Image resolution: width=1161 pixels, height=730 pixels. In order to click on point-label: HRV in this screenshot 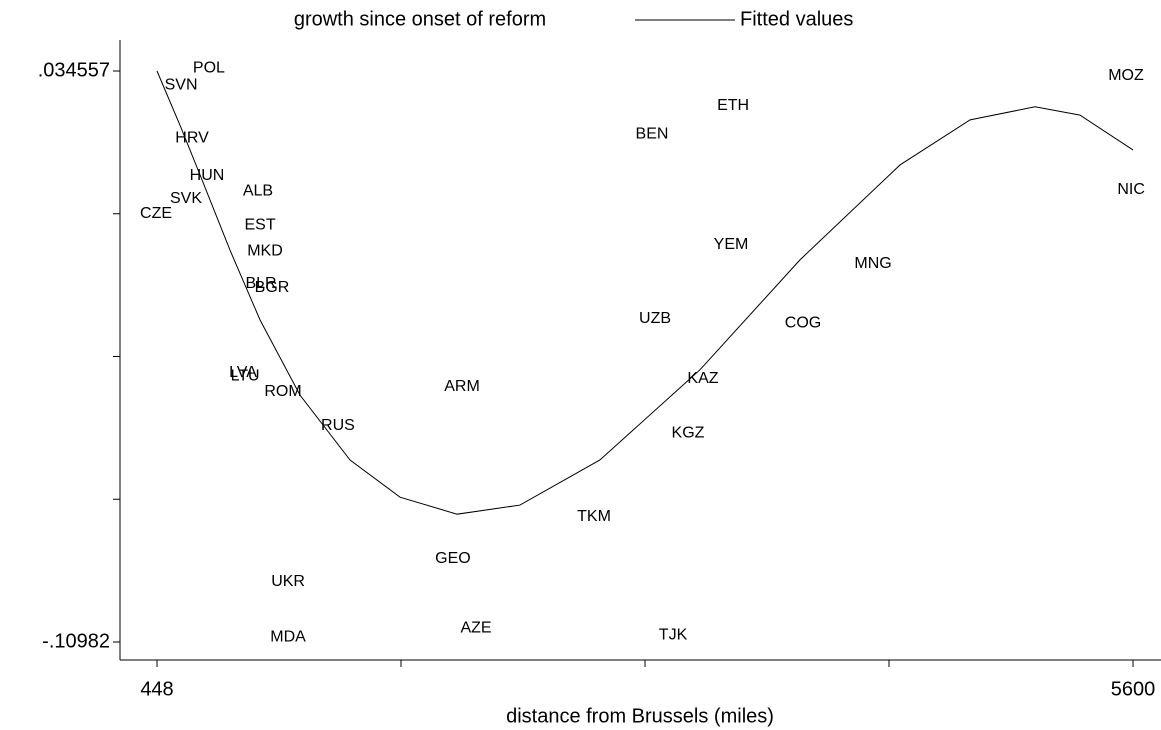, I will do `click(192, 137)`.